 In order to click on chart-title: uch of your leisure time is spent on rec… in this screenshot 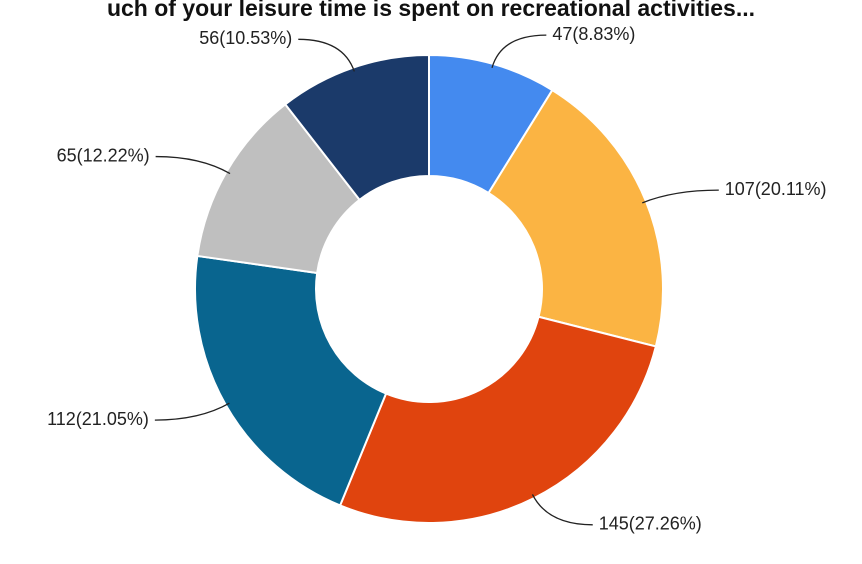, I will do `click(431, 10)`.